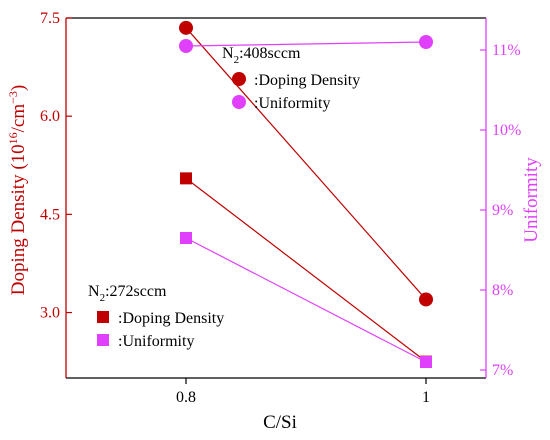 The height and width of the screenshot is (440, 550). Describe the element at coordinates (50, 18) in the screenshot. I see `y-left-tick-label: 7.5` at that location.